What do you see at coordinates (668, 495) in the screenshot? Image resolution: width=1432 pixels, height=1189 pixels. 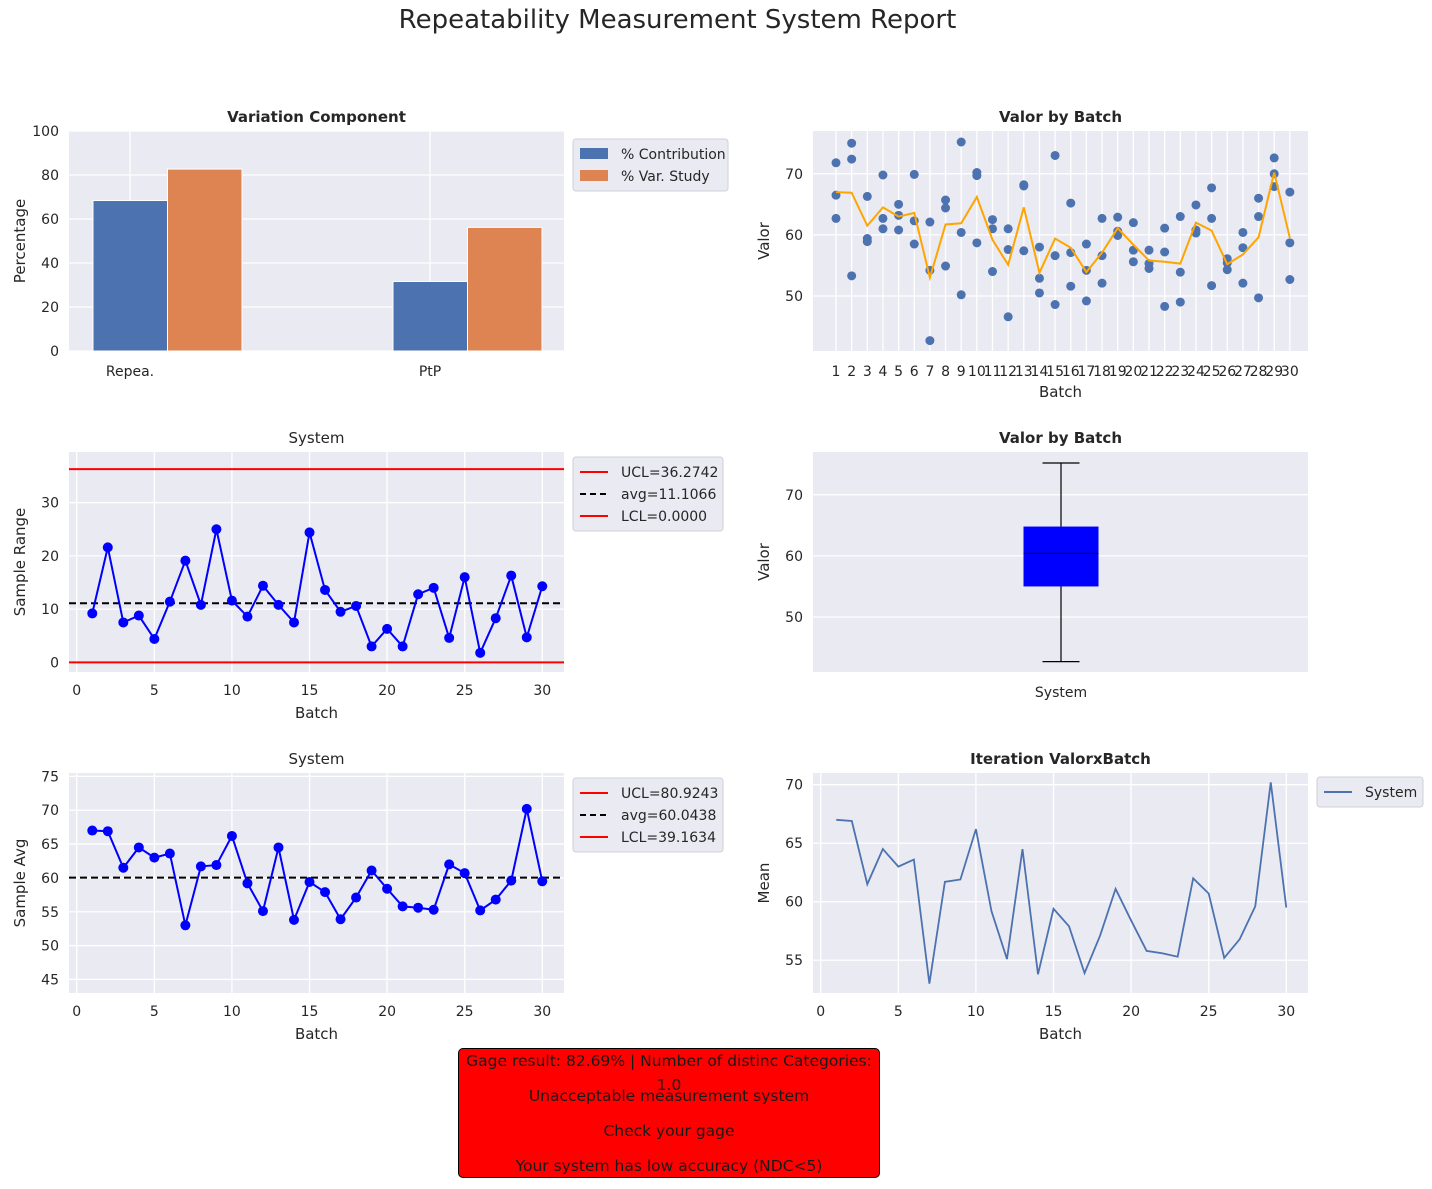 I see `legend-entry: avg=11.1066` at bounding box center [668, 495].